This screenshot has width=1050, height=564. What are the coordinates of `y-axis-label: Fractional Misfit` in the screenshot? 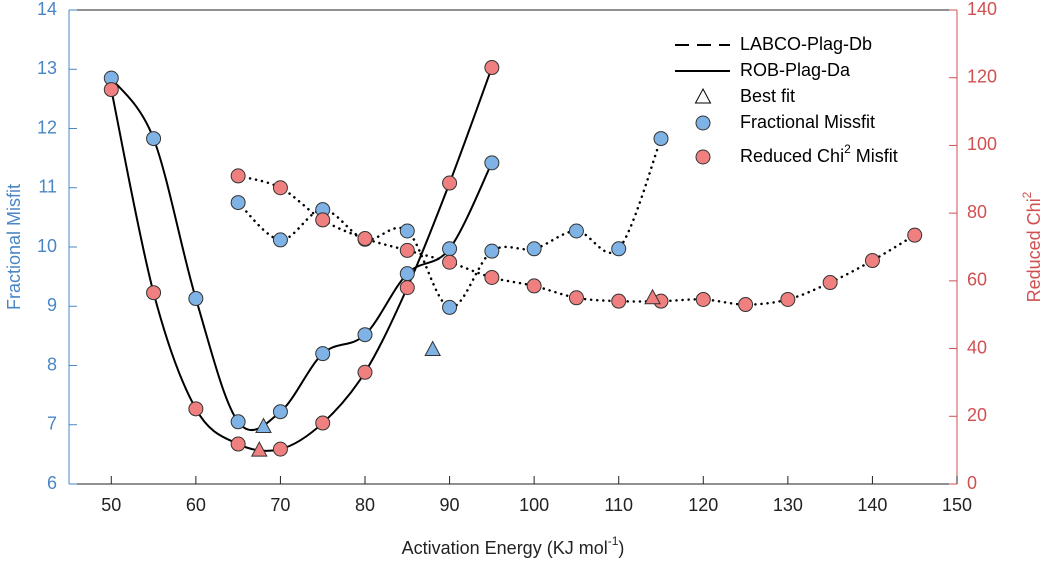 It's located at (14, 247).